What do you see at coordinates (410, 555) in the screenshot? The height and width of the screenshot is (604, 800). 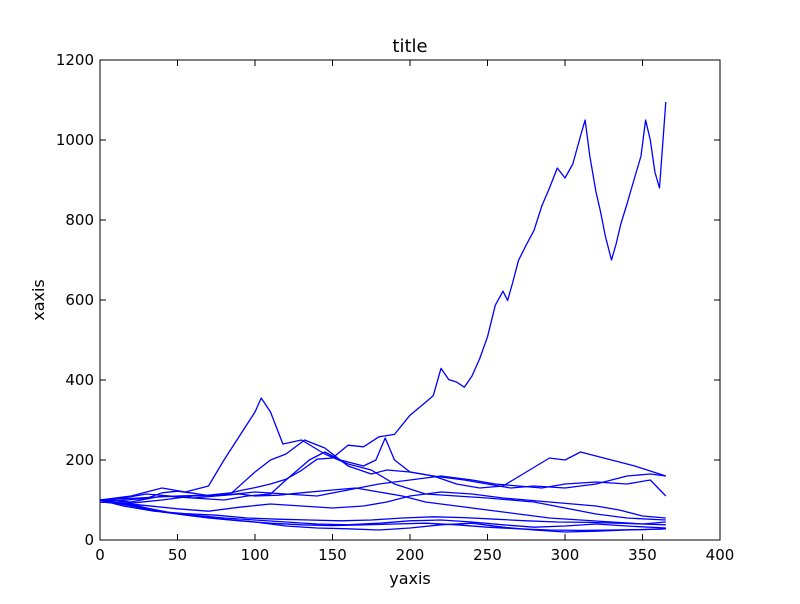 I see `x-tick-label: 200` at bounding box center [410, 555].